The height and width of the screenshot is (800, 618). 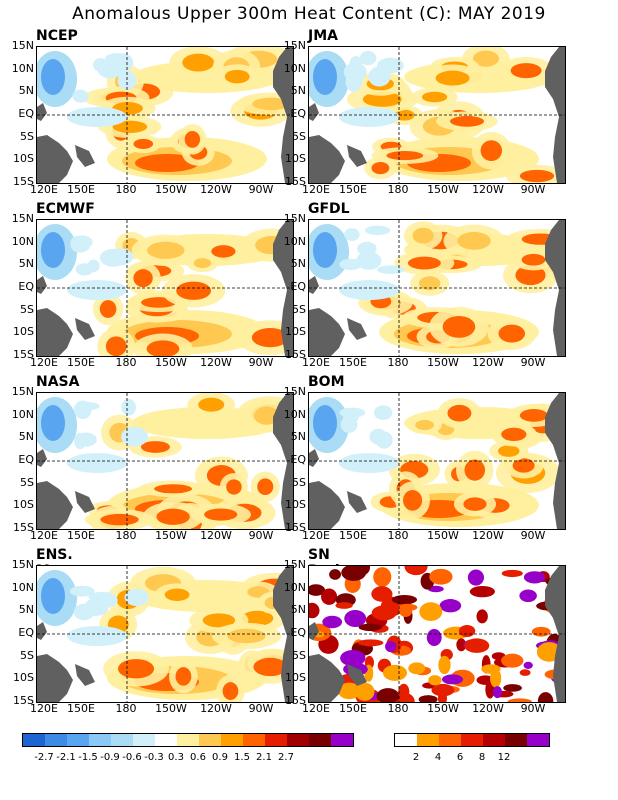 What do you see at coordinates (220, 757) in the screenshot?
I see `colorbar-label: 0.9` at bounding box center [220, 757].